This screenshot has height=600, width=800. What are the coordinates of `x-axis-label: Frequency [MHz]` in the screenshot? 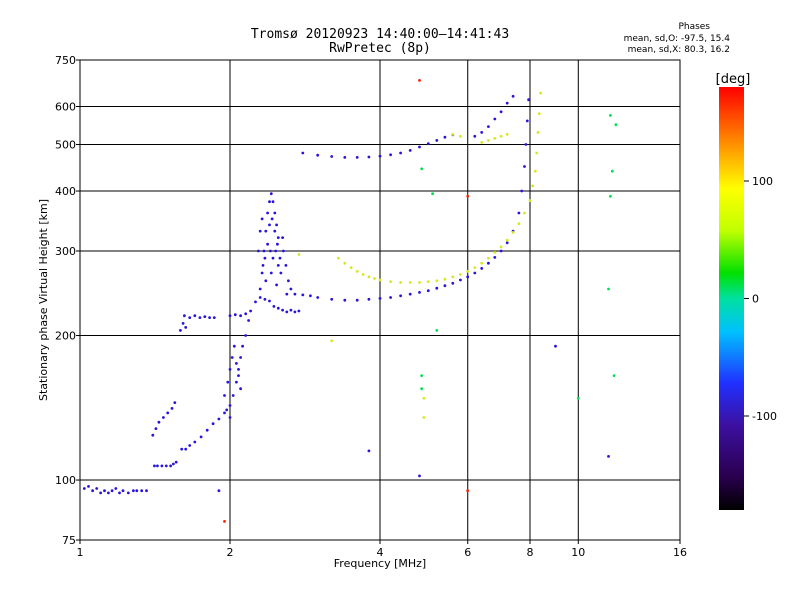 It's located at (380, 563).